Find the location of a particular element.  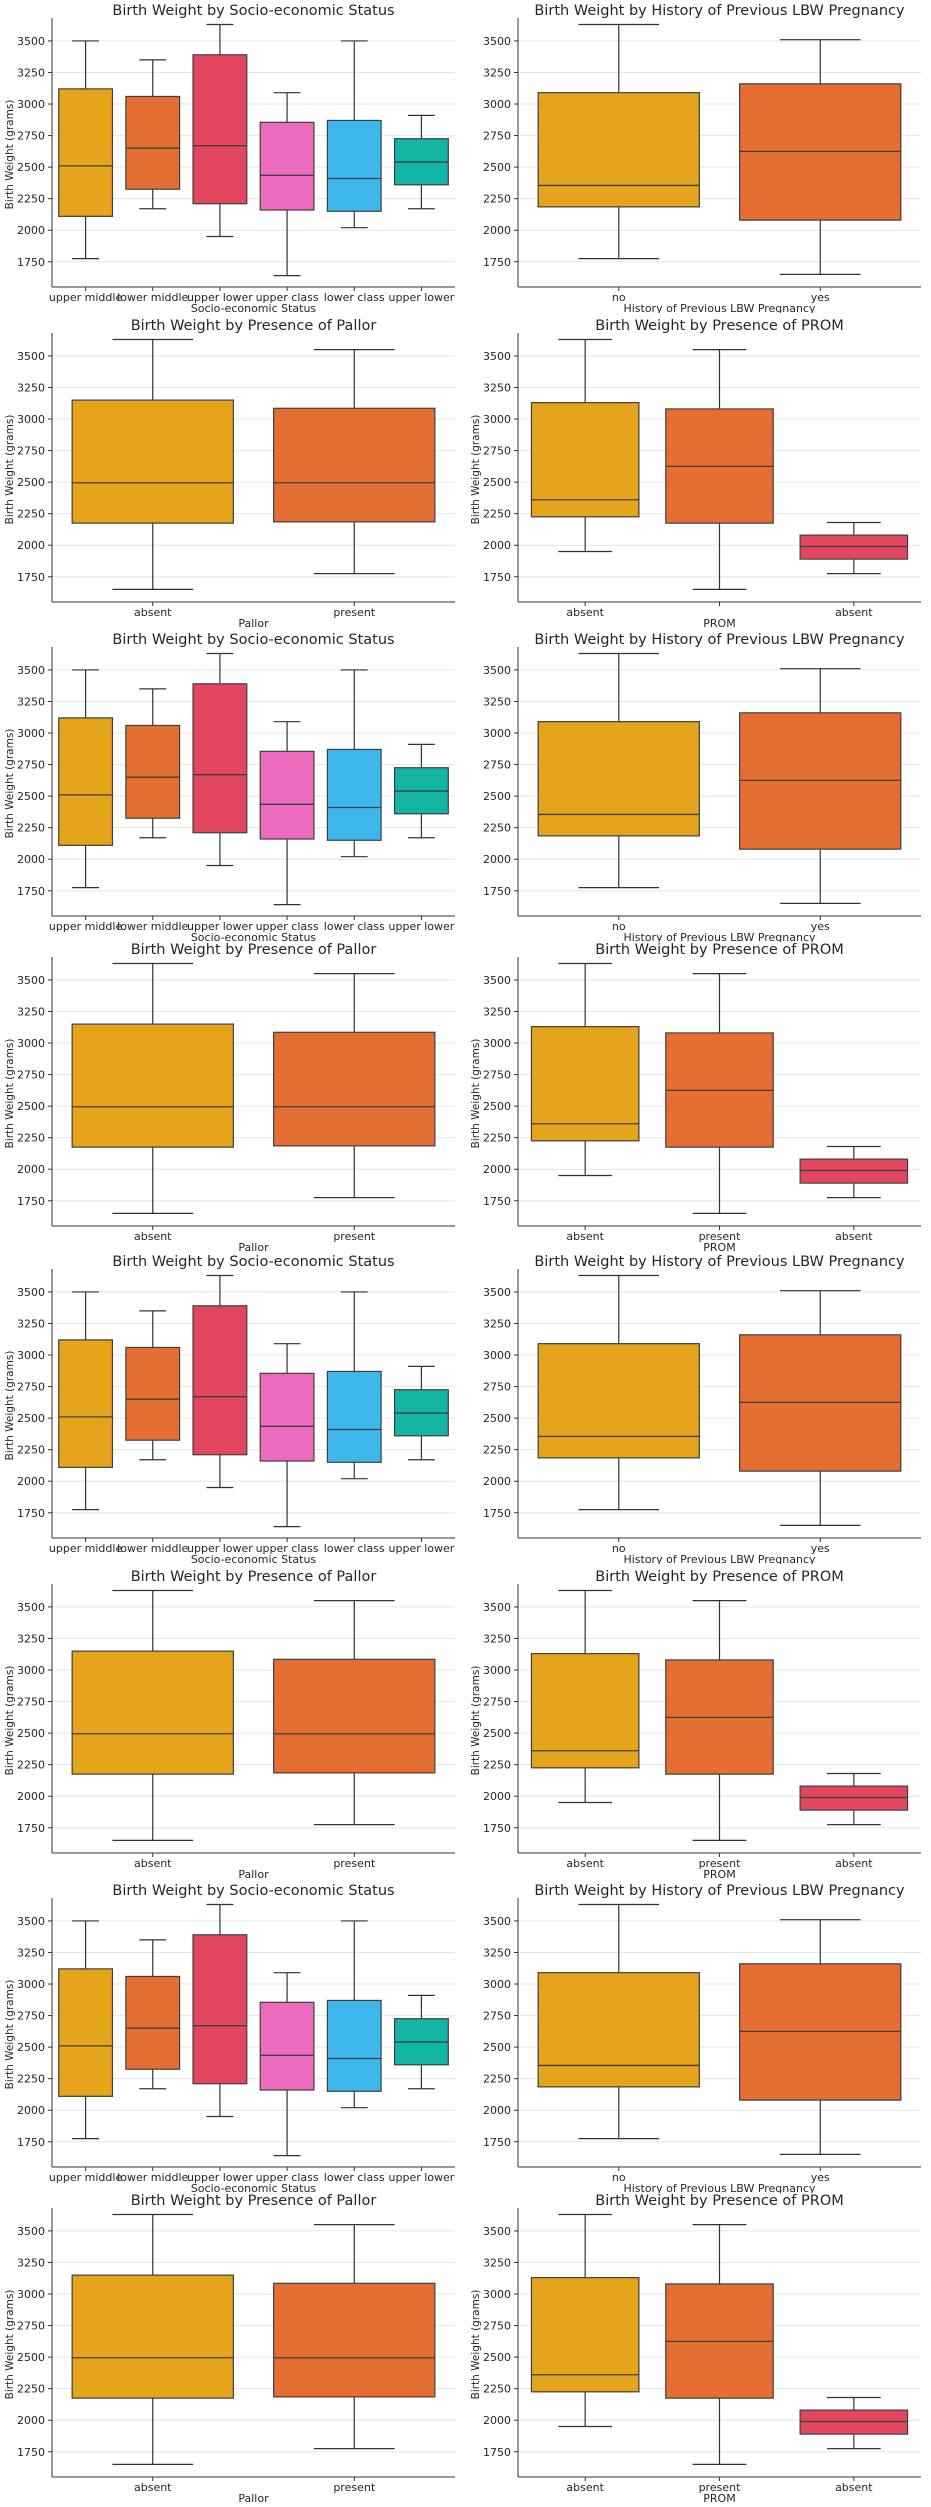

x-tick-label: yes is located at coordinates (820, 297).